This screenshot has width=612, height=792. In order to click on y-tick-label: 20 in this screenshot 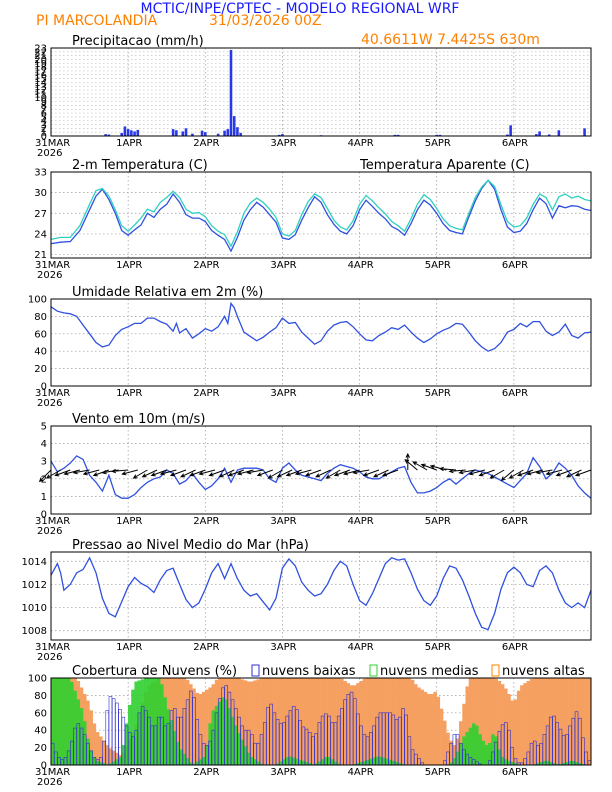, I will do `click(40, 369)`.